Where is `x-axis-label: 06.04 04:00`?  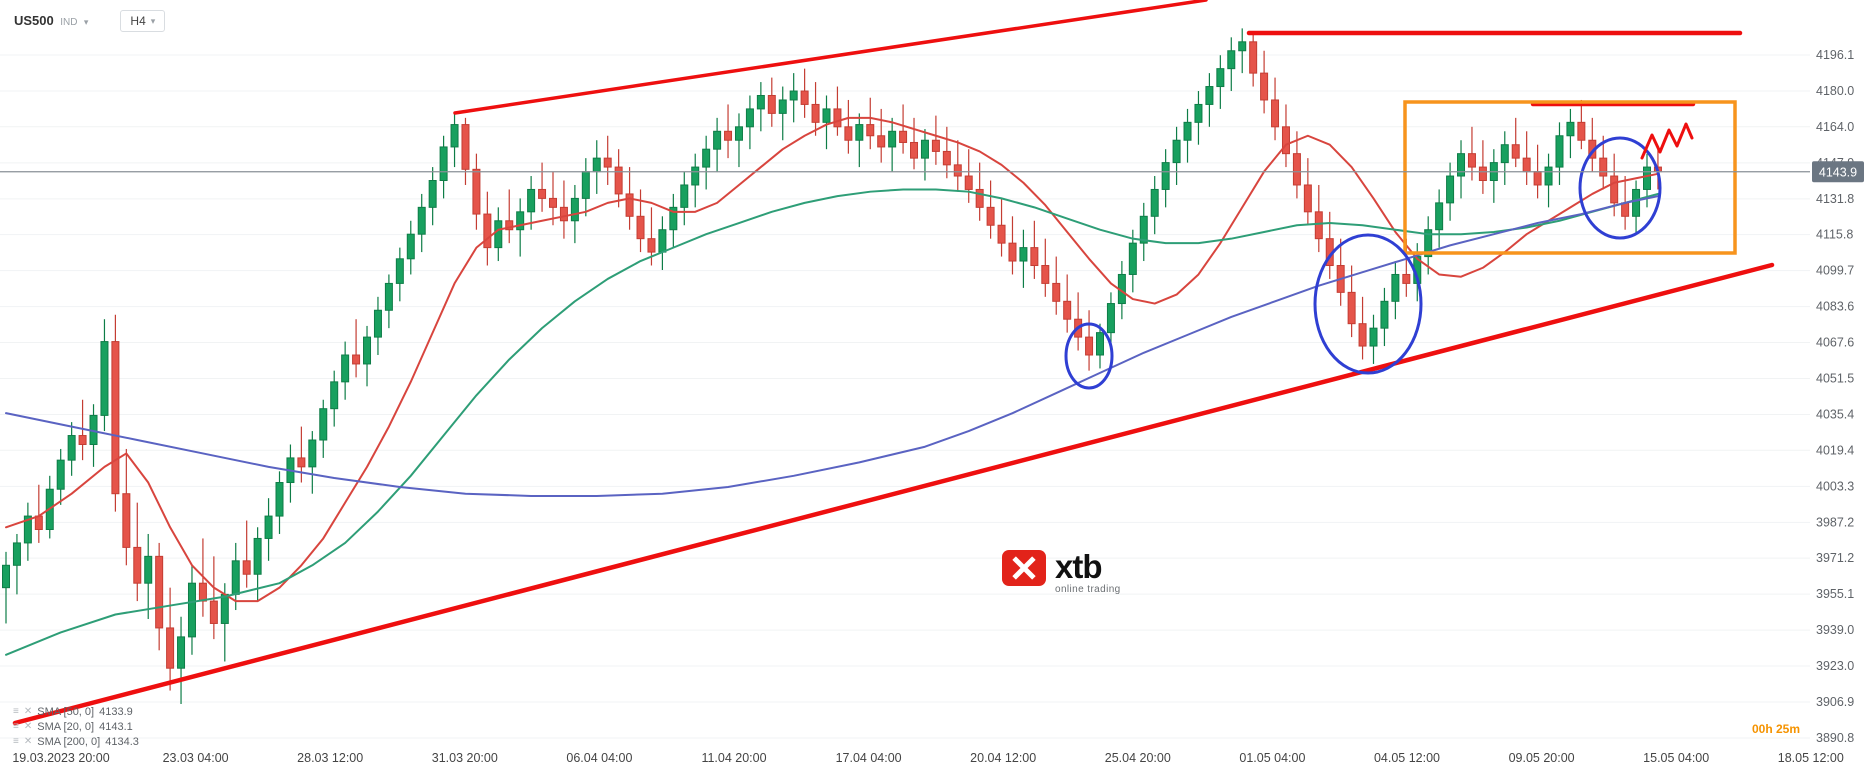 x-axis-label: 06.04 04:00 is located at coordinates (599, 758).